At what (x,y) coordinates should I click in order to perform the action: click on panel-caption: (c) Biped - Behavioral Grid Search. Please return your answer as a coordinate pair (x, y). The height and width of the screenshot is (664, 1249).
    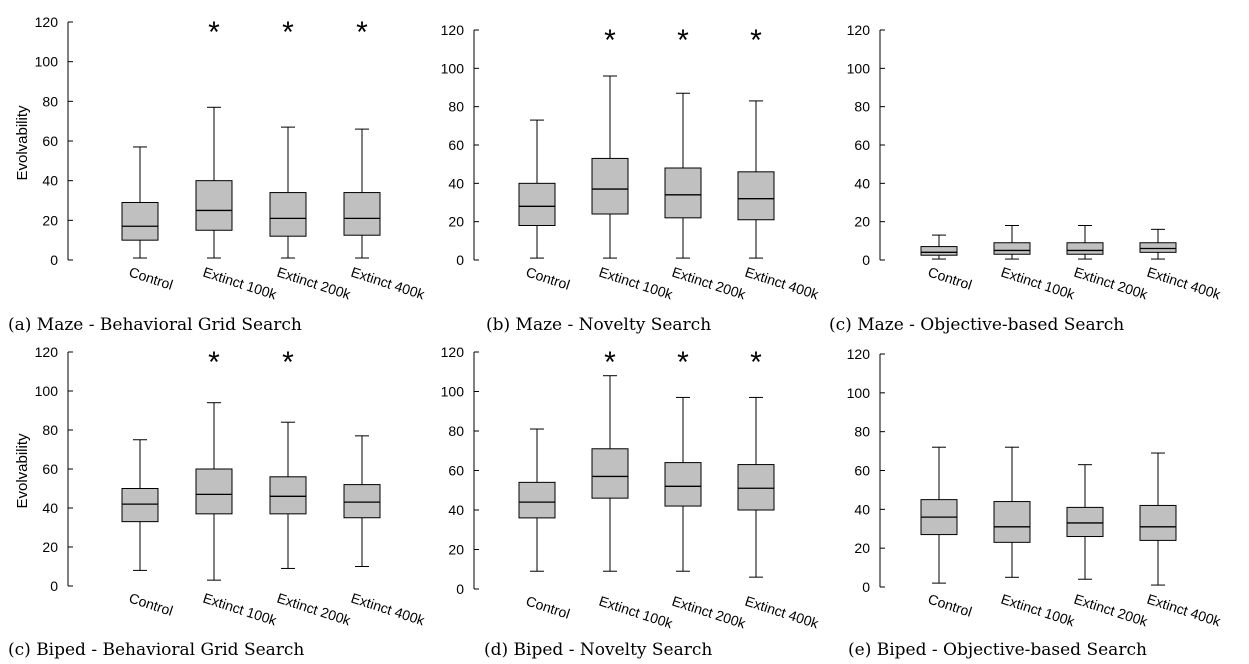
    Looking at the image, I should click on (156, 650).